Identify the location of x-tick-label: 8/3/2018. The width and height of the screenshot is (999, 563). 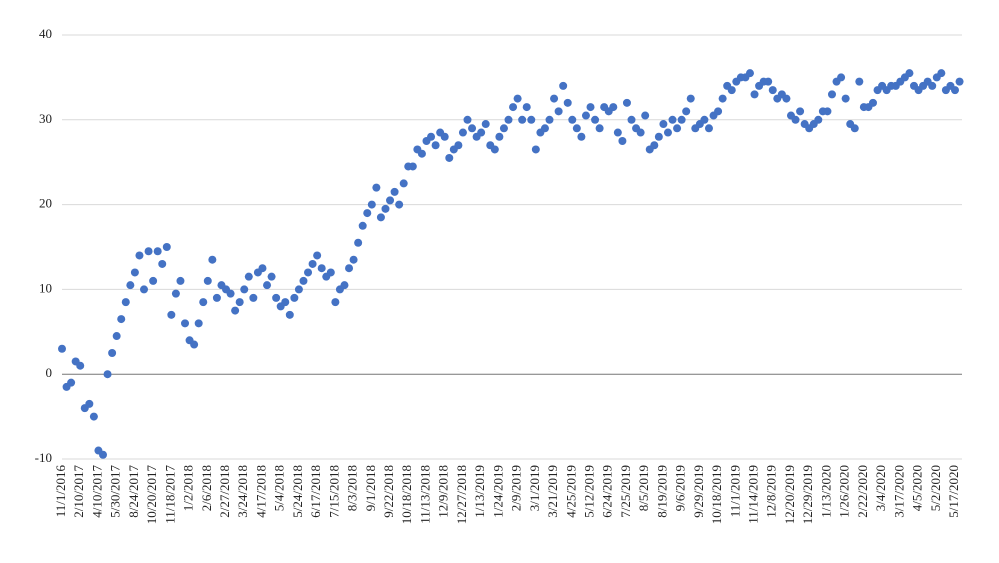
(352, 488).